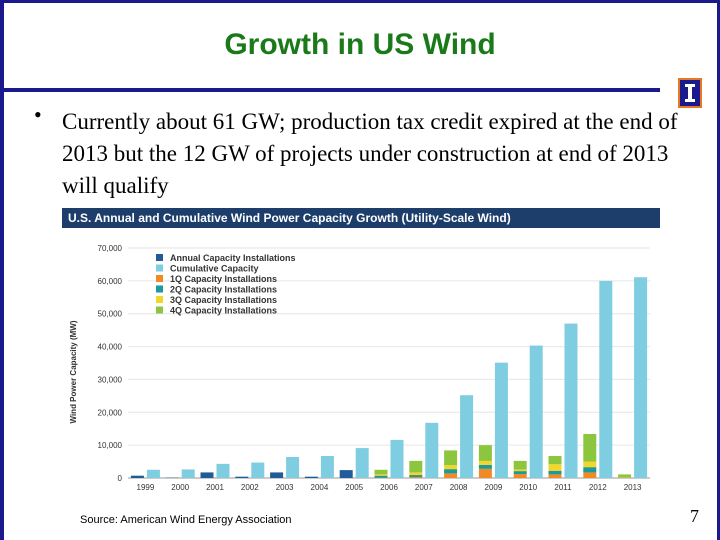 The image size is (720, 540). Describe the element at coordinates (332, 90) in the screenshot. I see `title-underline` at that location.